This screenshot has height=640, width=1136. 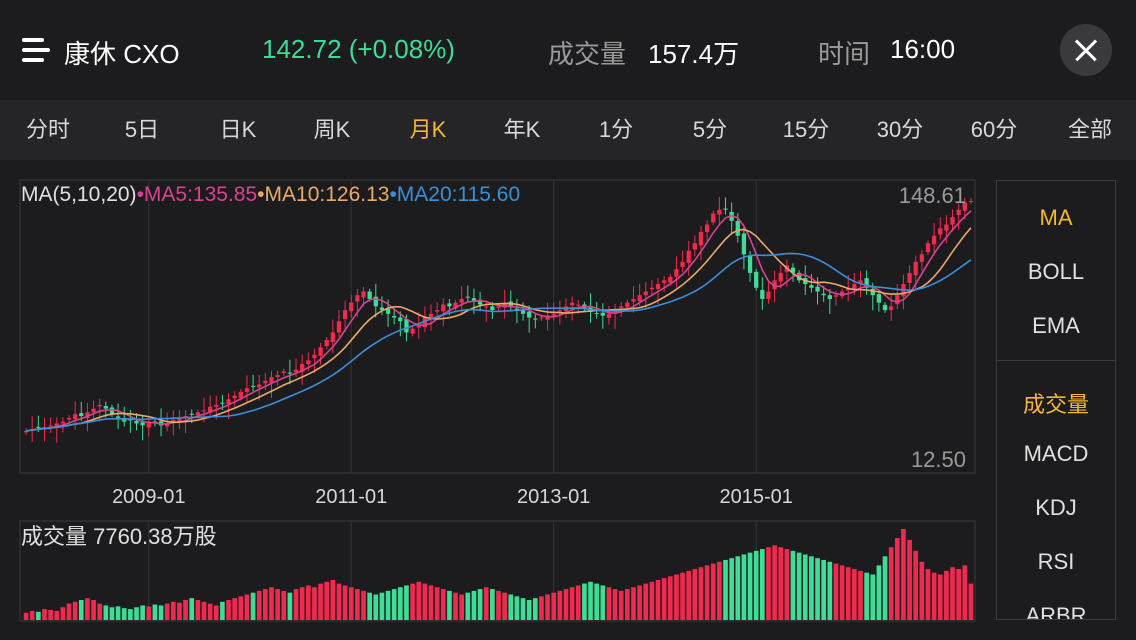 What do you see at coordinates (48, 130) in the screenshot?
I see `tab-fenshi: 分时` at bounding box center [48, 130].